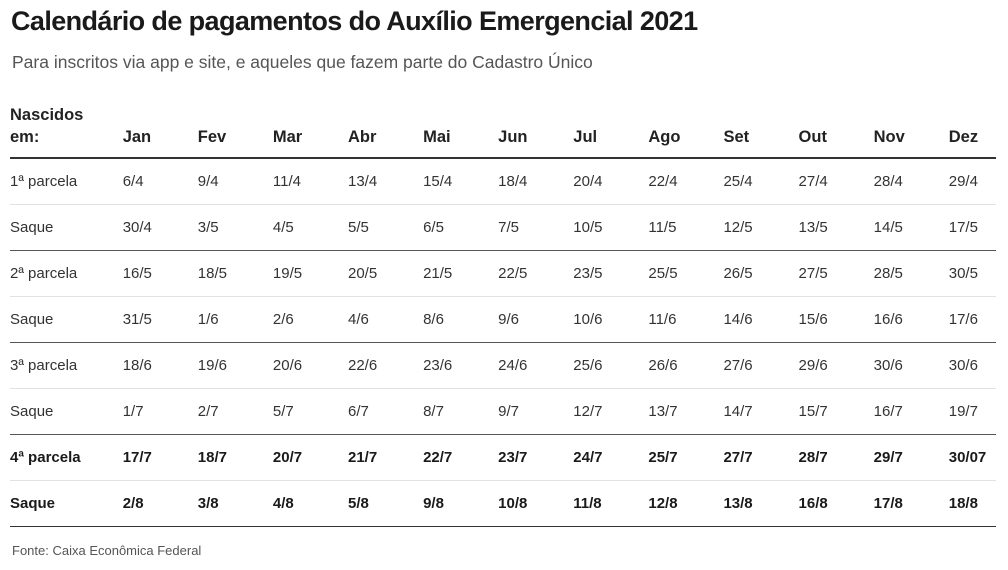 This screenshot has height=570, width=1008. What do you see at coordinates (686, 273) in the screenshot?
I see `date-cell: 25/5` at bounding box center [686, 273].